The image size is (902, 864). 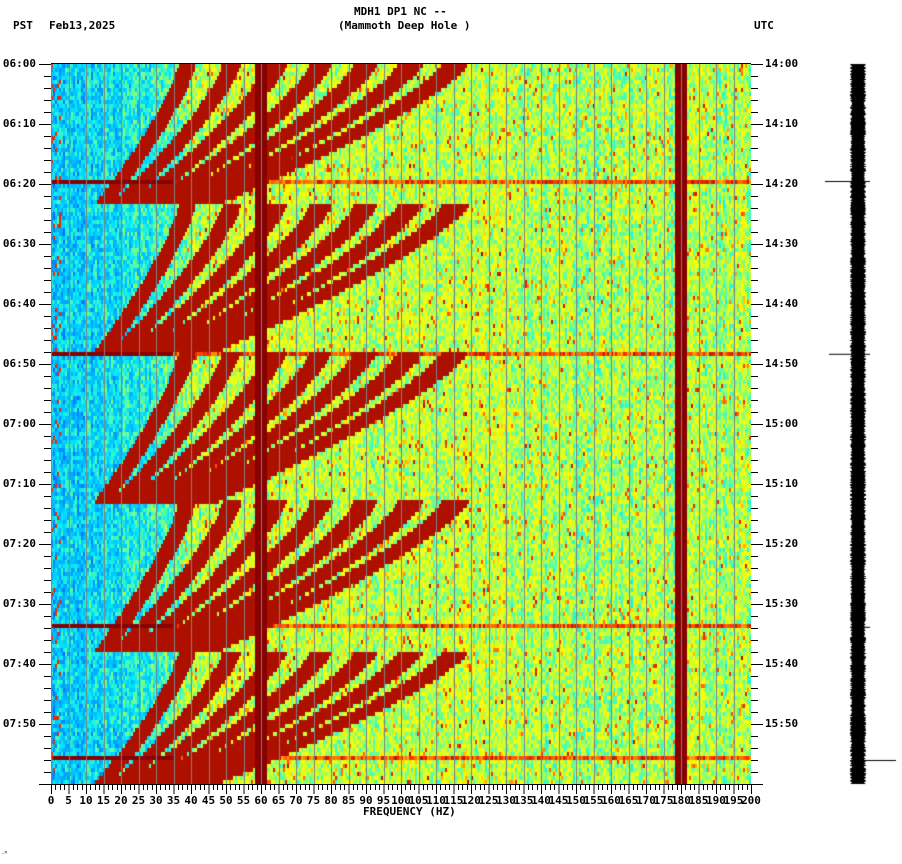 I want to click on time-tick-label-left: 06:50, so click(x=19, y=363).